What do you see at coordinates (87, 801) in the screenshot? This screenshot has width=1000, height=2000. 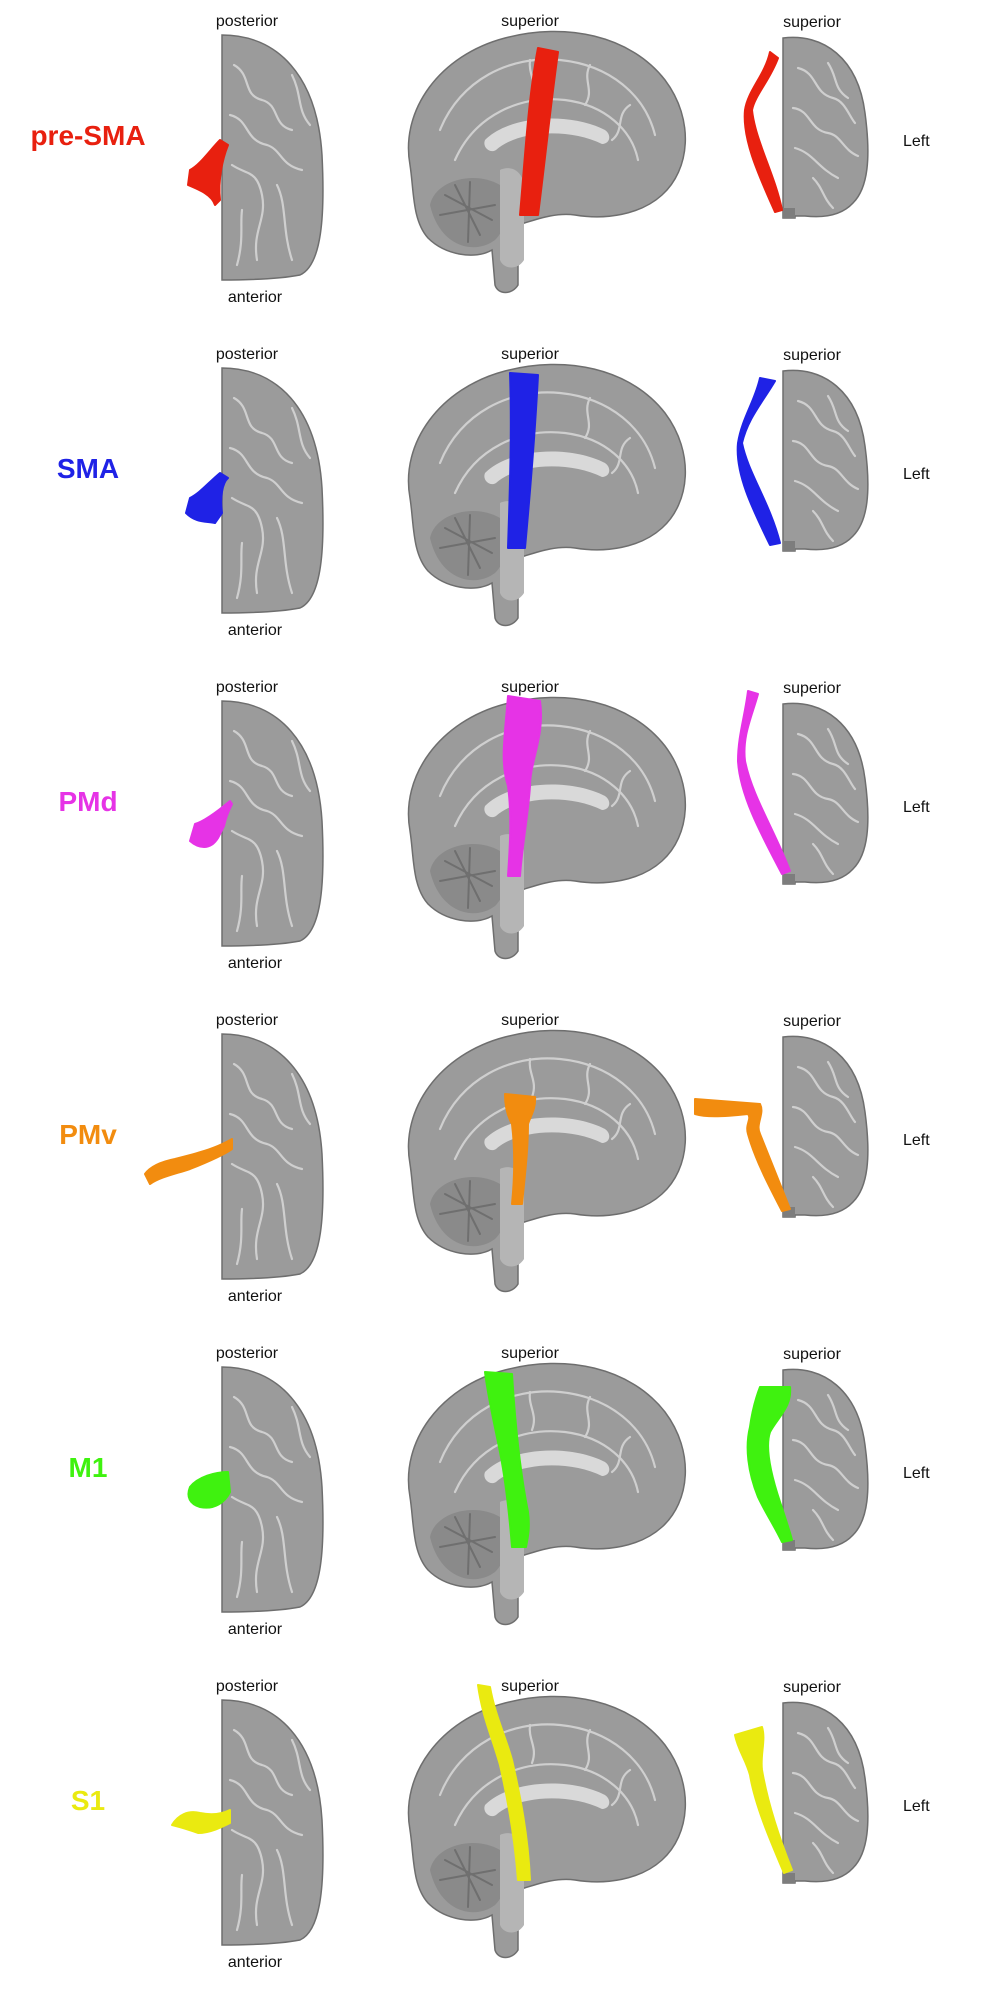 I see `tract-label: PMd` at bounding box center [87, 801].